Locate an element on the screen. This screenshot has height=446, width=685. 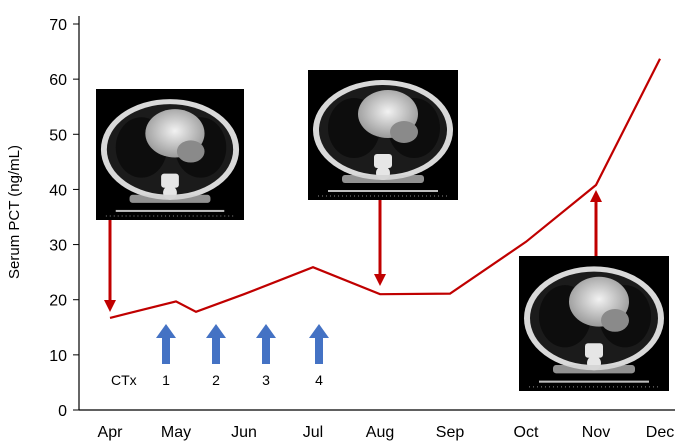
ctx-label: CTx is located at coordinates (124, 380).